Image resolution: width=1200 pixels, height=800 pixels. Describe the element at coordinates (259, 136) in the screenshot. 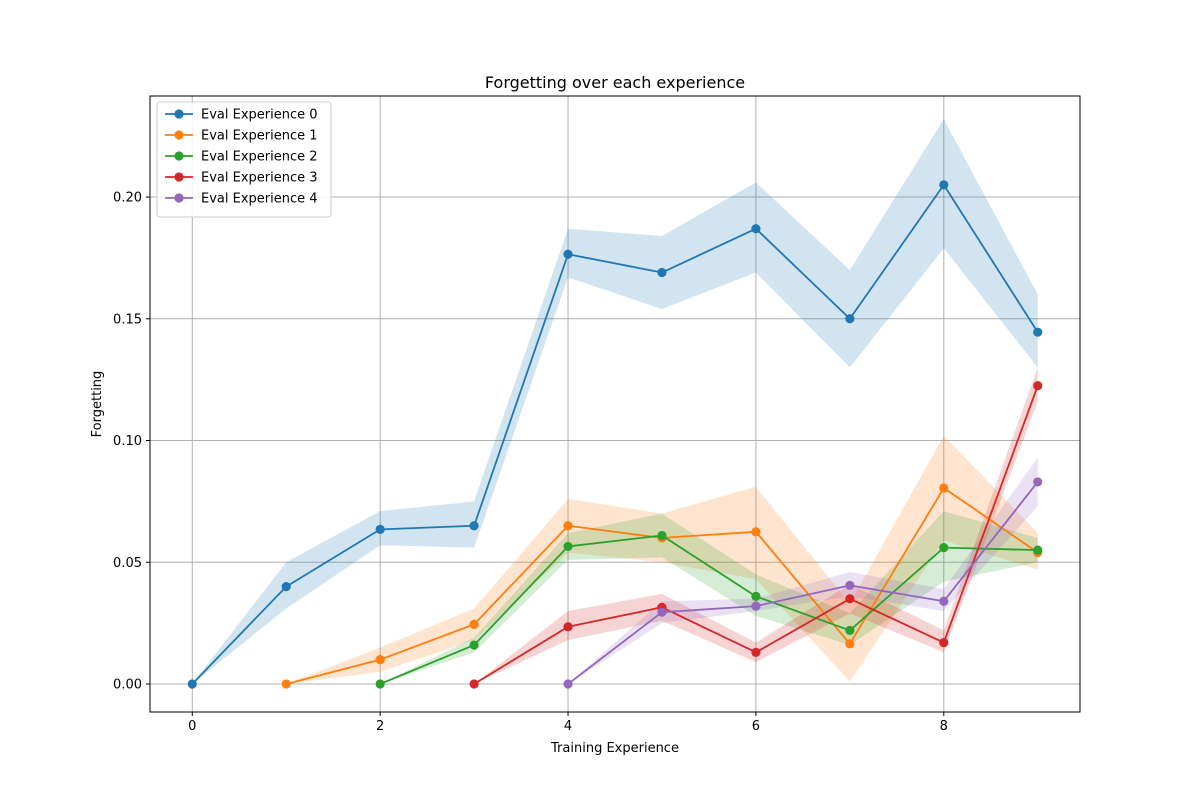

I see `legend-label: Eval Experience 1` at that location.